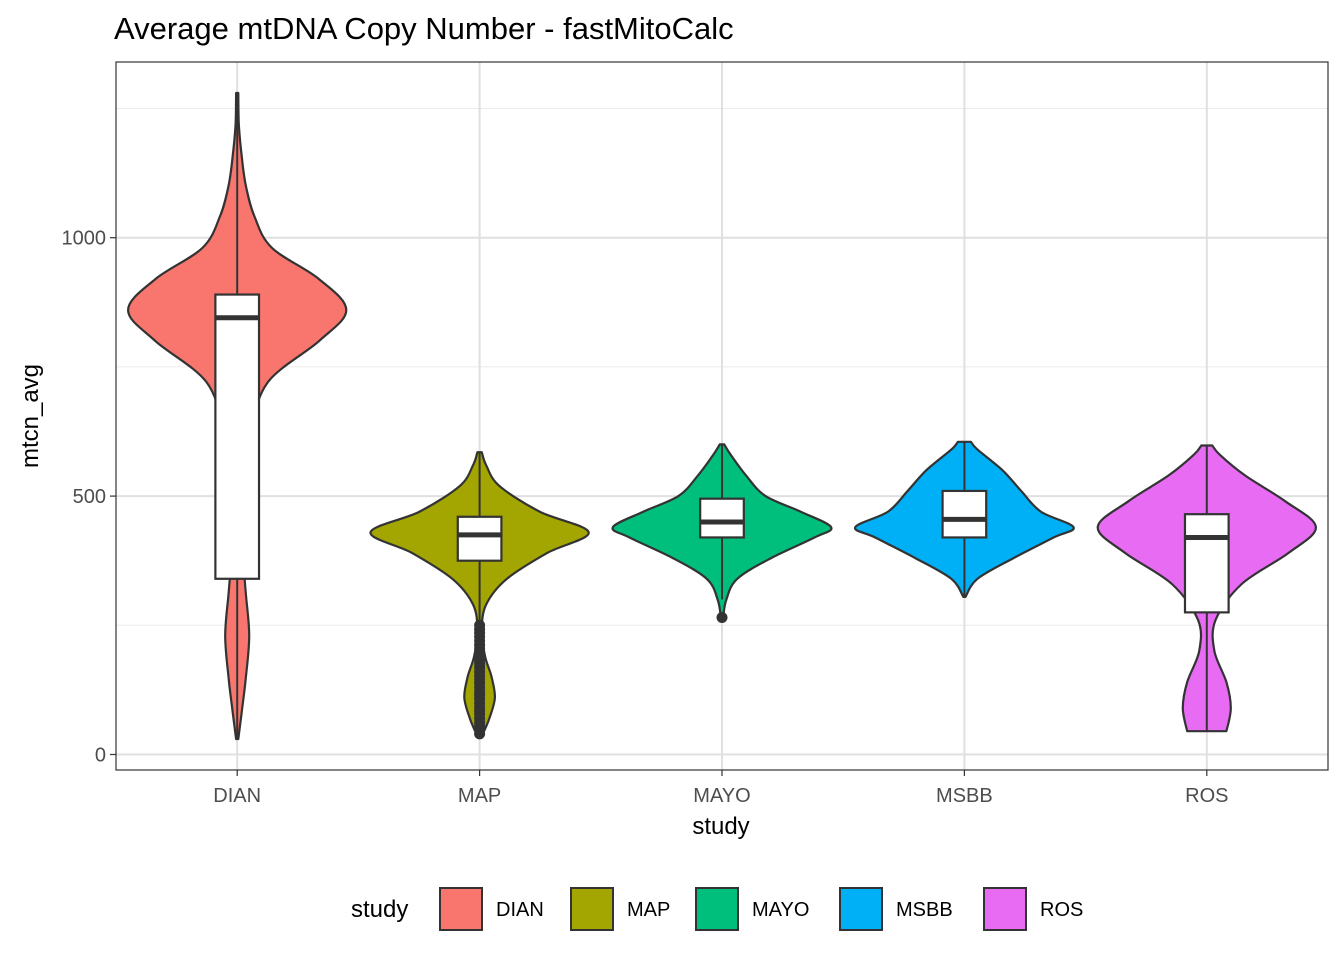 This screenshot has width=1344, height=960. I want to click on box-mayo, so click(722, 518).